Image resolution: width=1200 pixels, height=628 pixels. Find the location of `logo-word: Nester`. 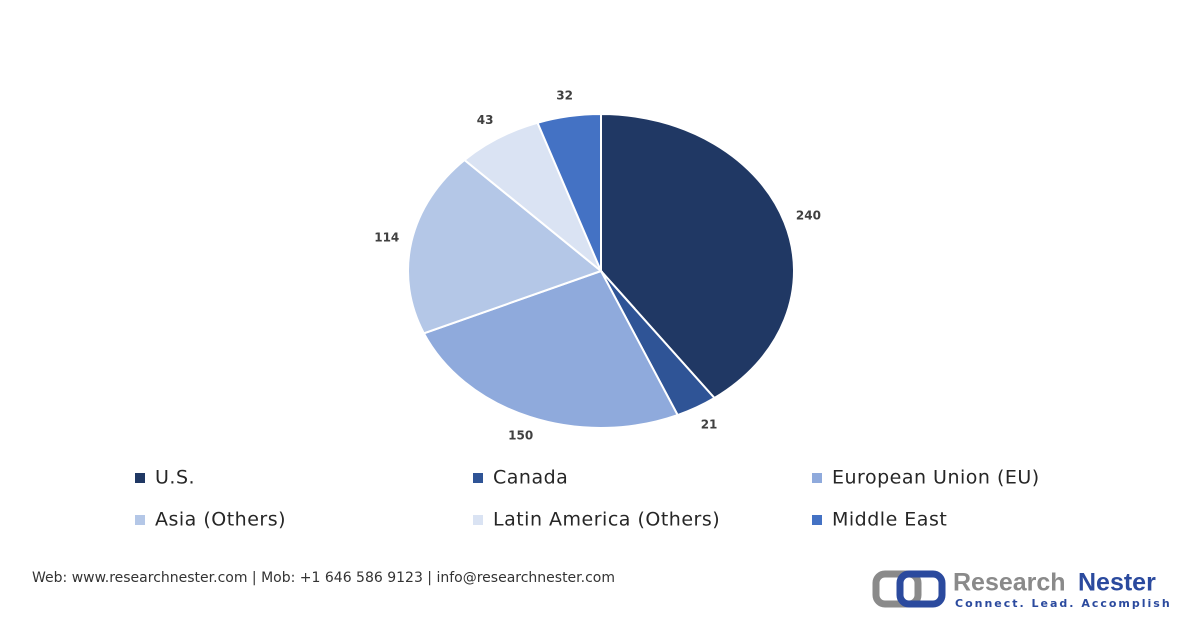

logo-word: Nester is located at coordinates (1117, 583).